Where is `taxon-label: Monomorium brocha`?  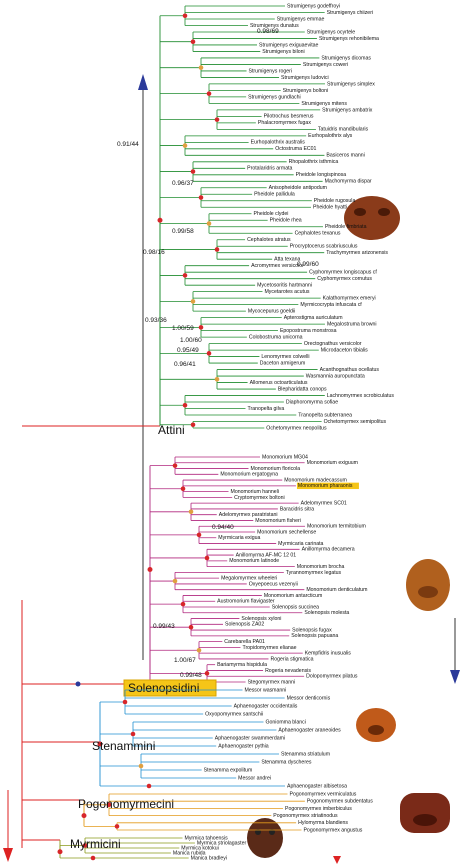
taxon-label: Monomorium brocha is located at coordinates (321, 567).